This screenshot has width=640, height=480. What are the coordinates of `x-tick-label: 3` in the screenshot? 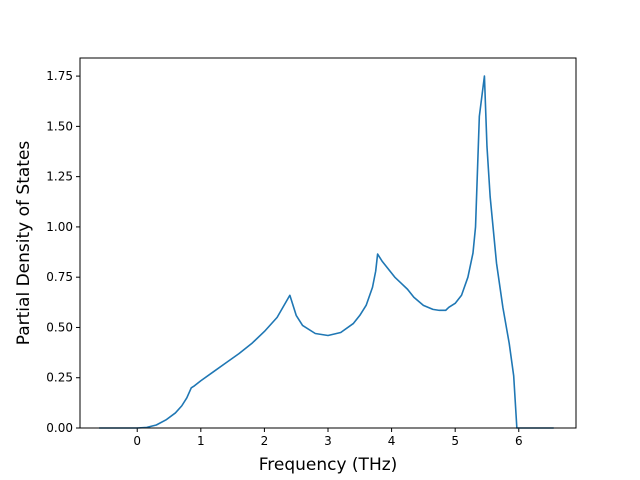 It's located at (328, 441).